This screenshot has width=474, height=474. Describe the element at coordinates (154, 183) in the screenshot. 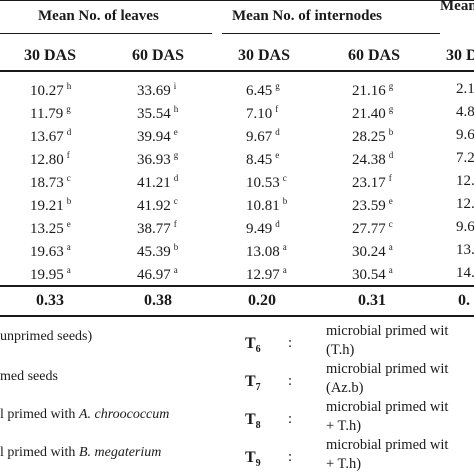

I see `cell-value: 41.21` at that location.